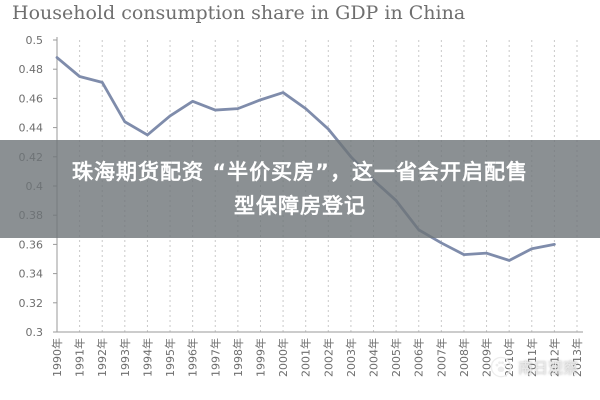 Image resolution: width=600 pixels, height=400 pixels. What do you see at coordinates (577, 357) in the screenshot?
I see `x-tick-label: 2013年` at bounding box center [577, 357].